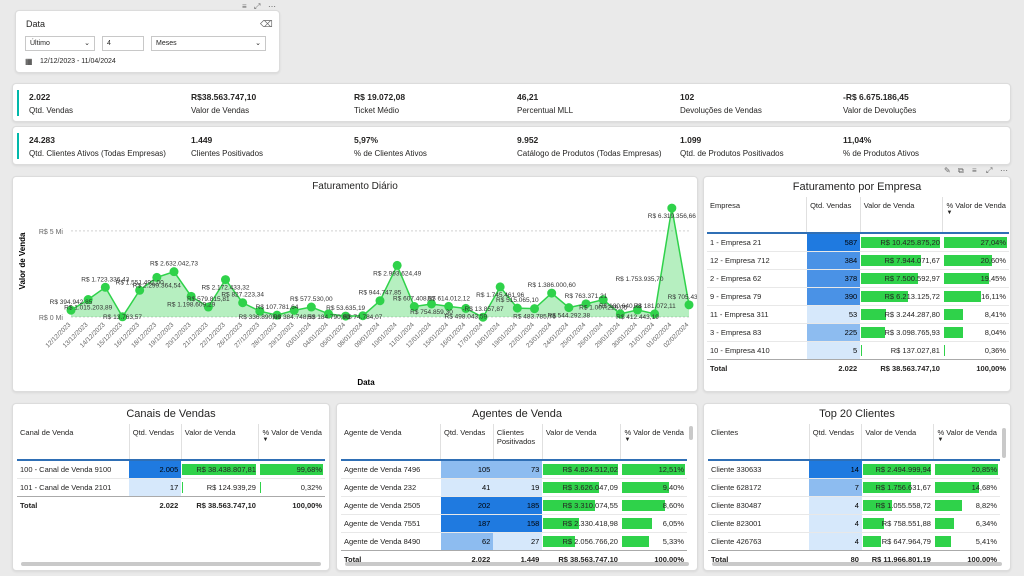  What do you see at coordinates (947, 170) in the screenshot?
I see `pin-icon: ✎` at bounding box center [947, 170].